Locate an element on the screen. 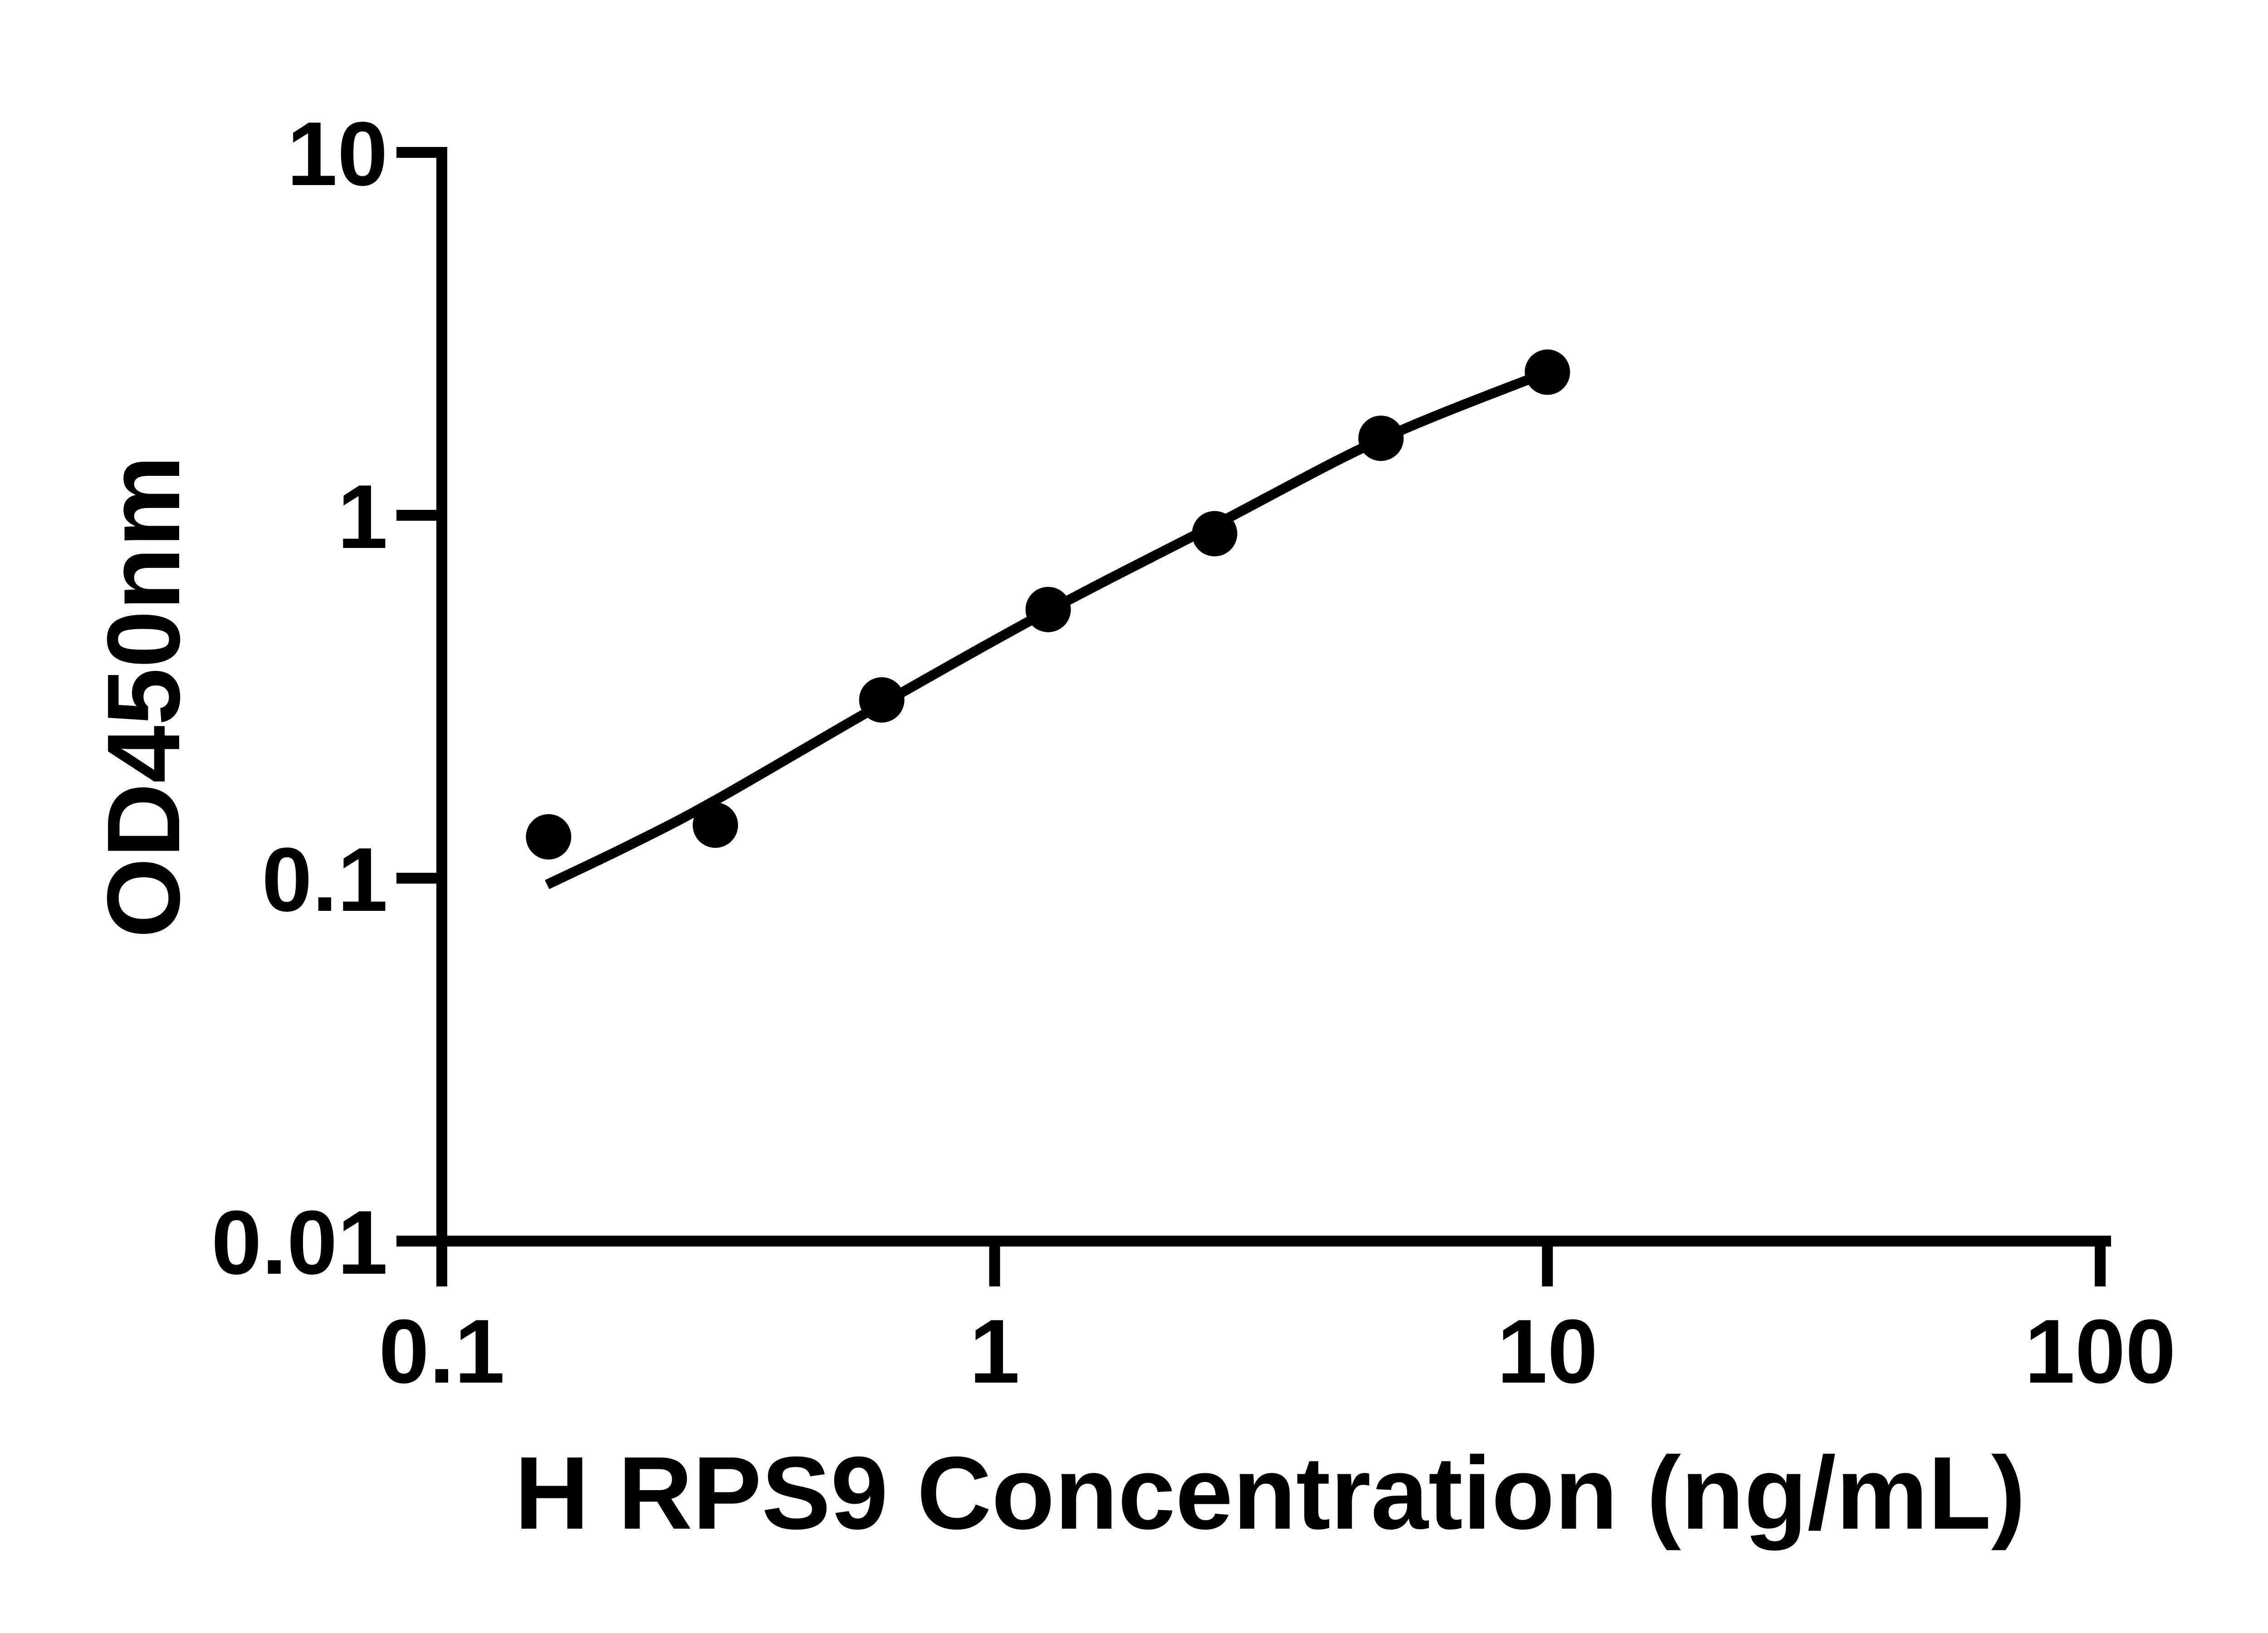 The height and width of the screenshot is (1633, 2268). y-axis-title: OD450nm is located at coordinates (144, 696).